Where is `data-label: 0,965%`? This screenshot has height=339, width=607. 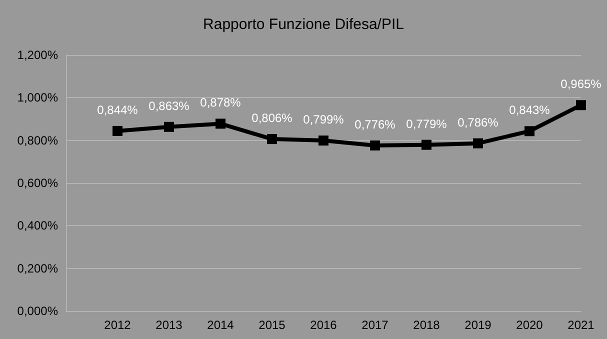 data-label: 0,965% is located at coordinates (581, 84).